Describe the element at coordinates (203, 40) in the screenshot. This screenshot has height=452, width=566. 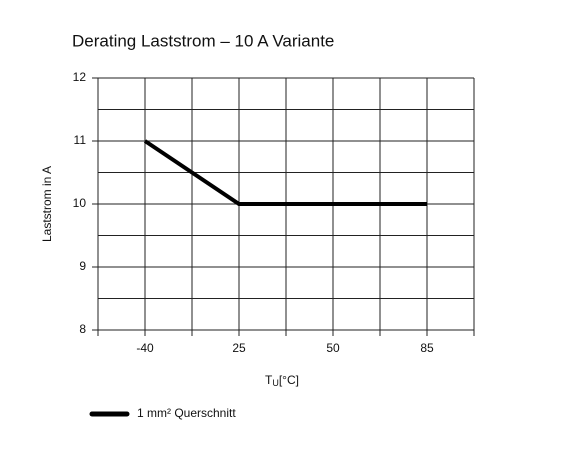
I see `chart-title: Derating Laststrom – 10 A Variante` at that location.